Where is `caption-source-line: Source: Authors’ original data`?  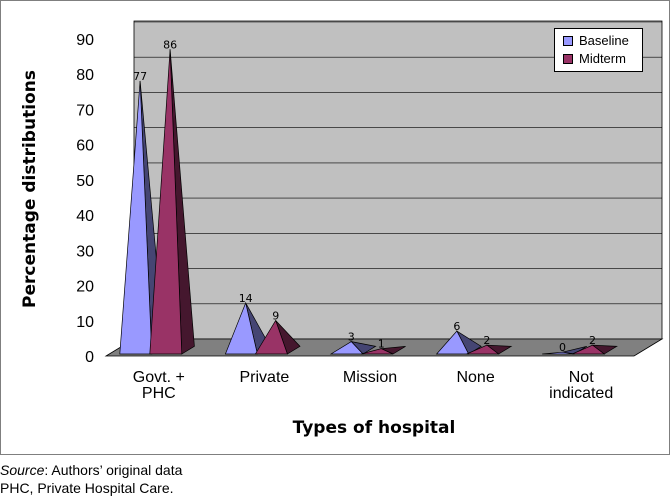
caption-source-line: Source: Authors’ original data is located at coordinates (335, 470).